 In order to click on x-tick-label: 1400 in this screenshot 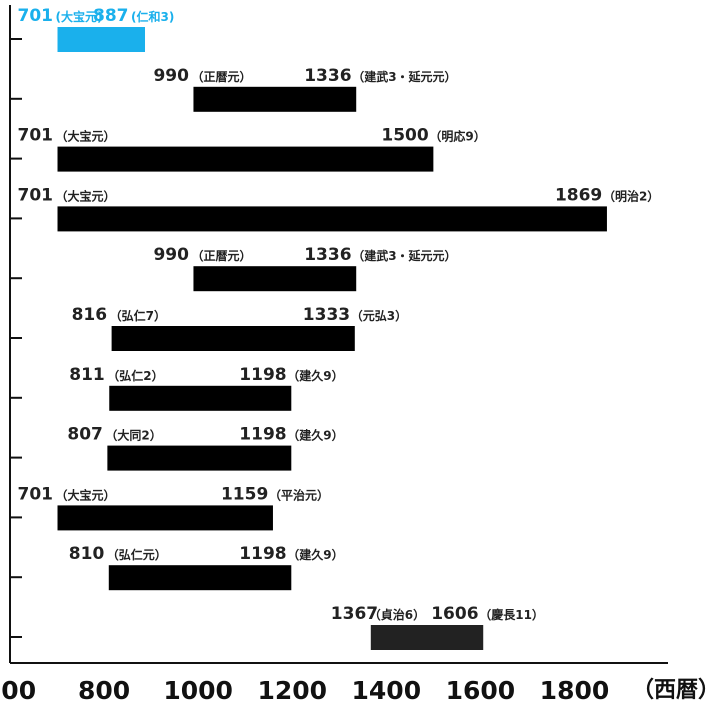, I will do `click(387, 690)`.